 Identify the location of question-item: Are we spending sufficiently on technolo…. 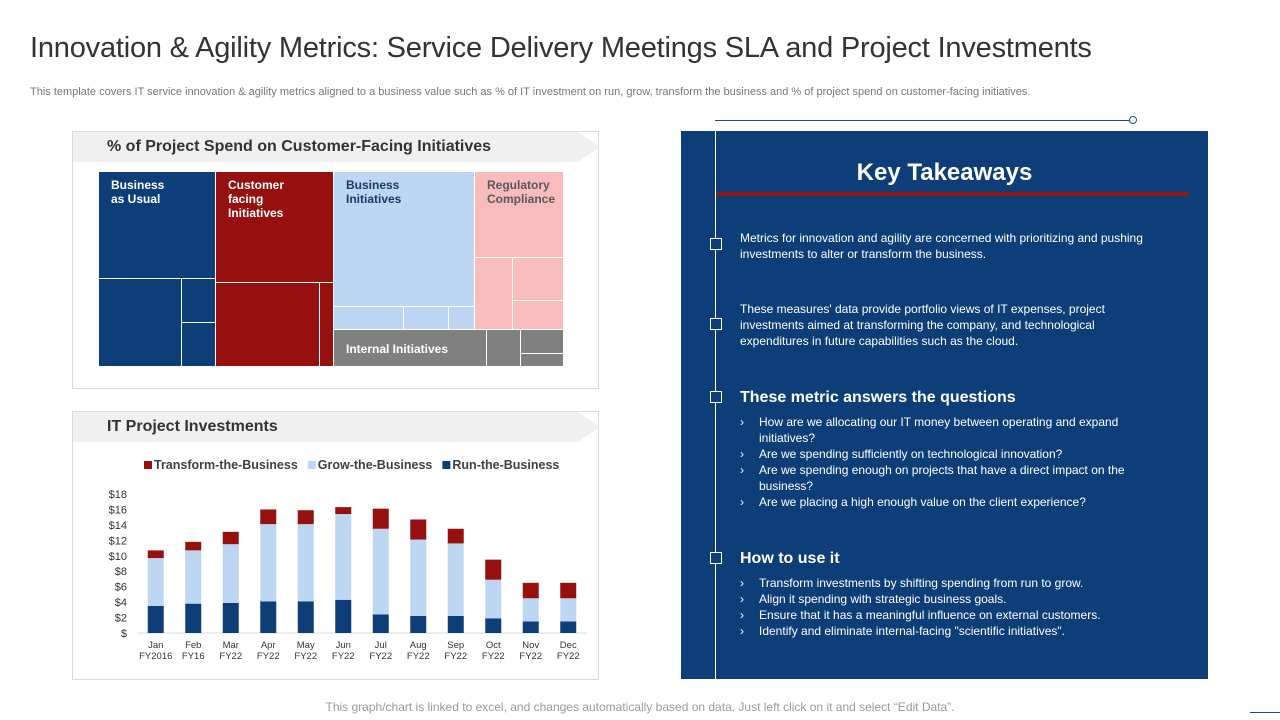
(950, 454).